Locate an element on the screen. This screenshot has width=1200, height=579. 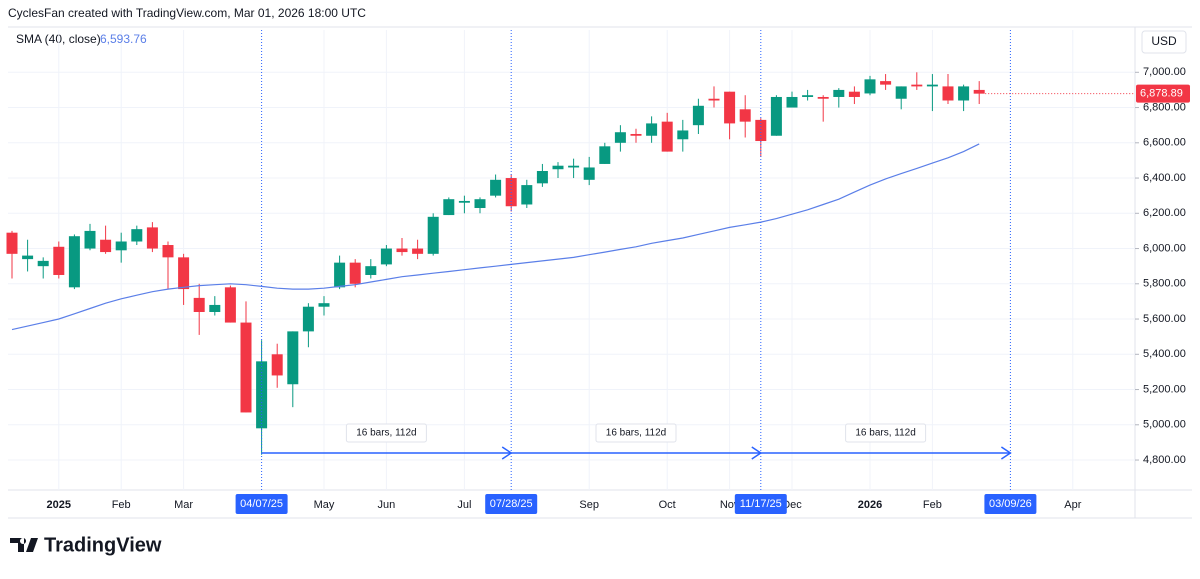
y-tick-label: 6,800.00 is located at coordinates (1164, 107).